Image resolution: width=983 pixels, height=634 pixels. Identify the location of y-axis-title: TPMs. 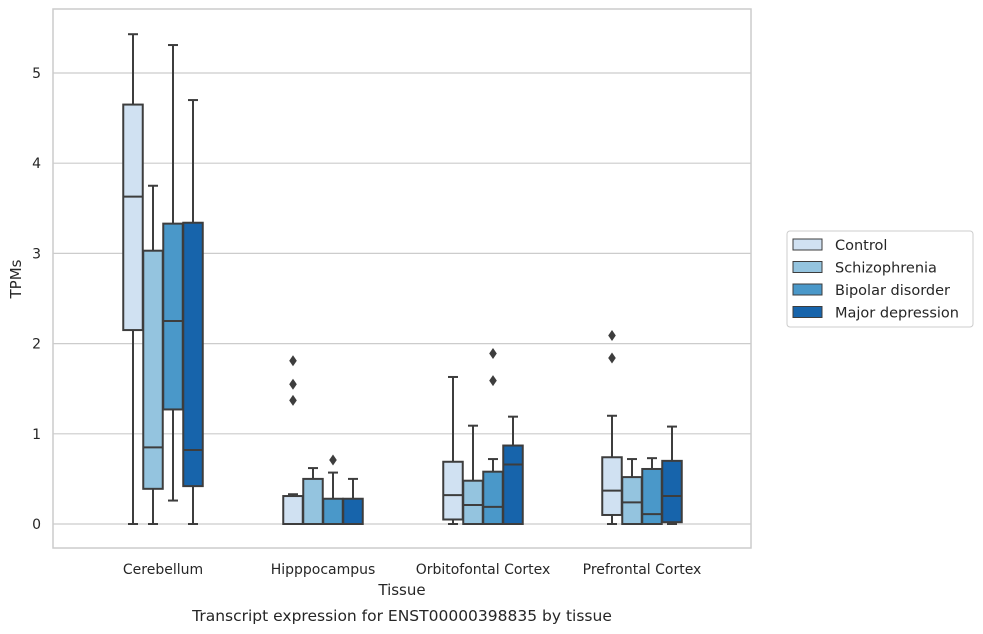
(16, 279).